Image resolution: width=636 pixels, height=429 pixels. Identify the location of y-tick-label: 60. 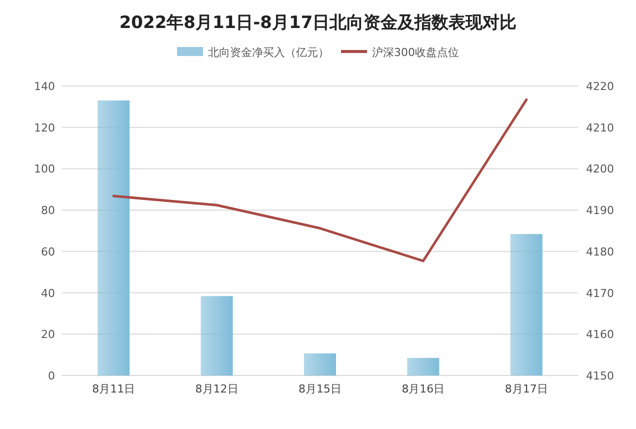
(48, 251).